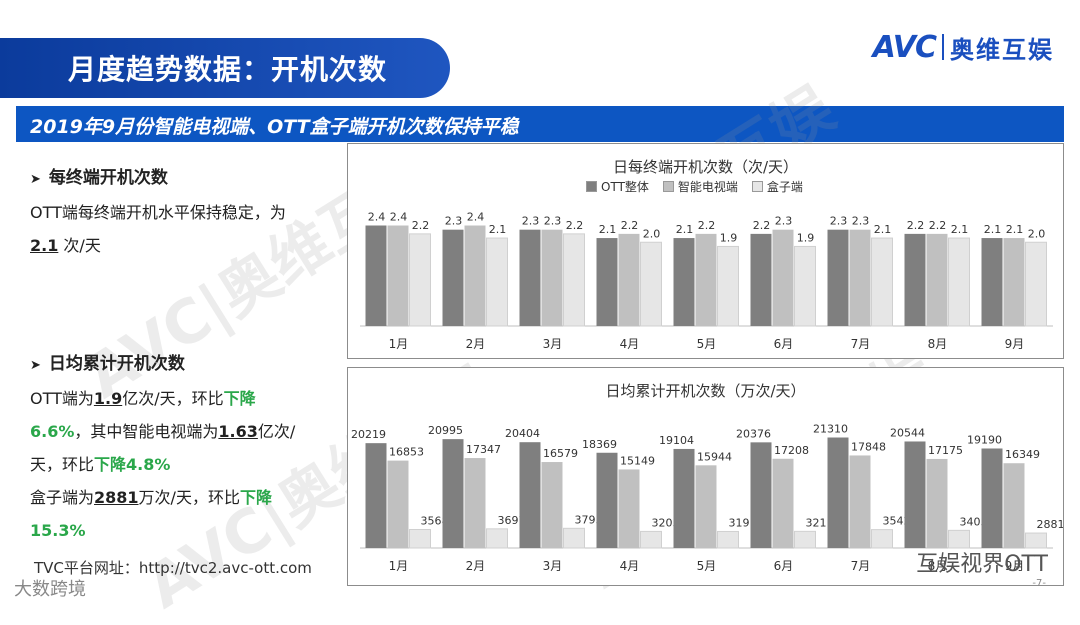 The height and width of the screenshot is (625, 1080). I want to click on data-label: 3697, so click(512, 520).